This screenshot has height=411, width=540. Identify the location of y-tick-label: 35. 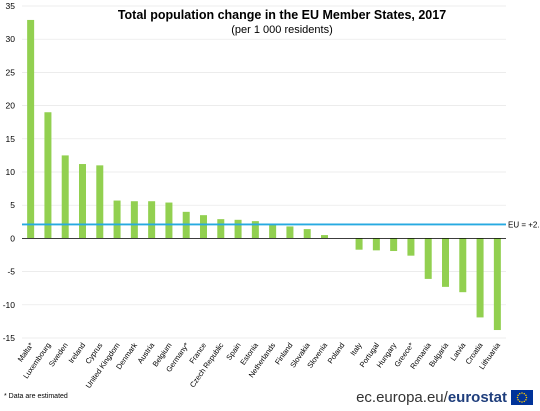
(11, 6).